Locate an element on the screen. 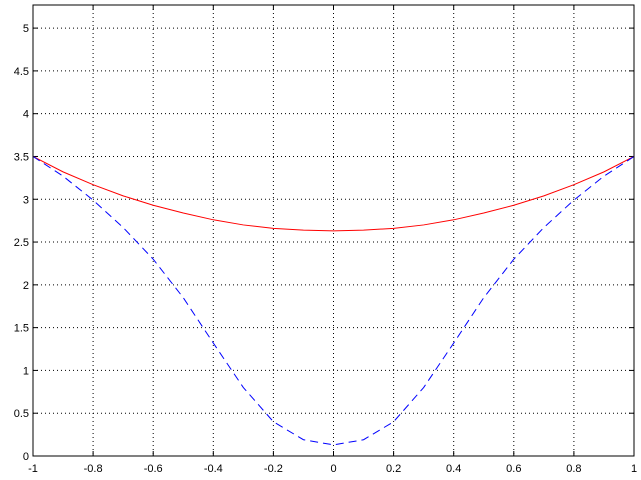 This screenshot has width=641, height=480. y-tick-label: 4.5 is located at coordinates (21, 72).